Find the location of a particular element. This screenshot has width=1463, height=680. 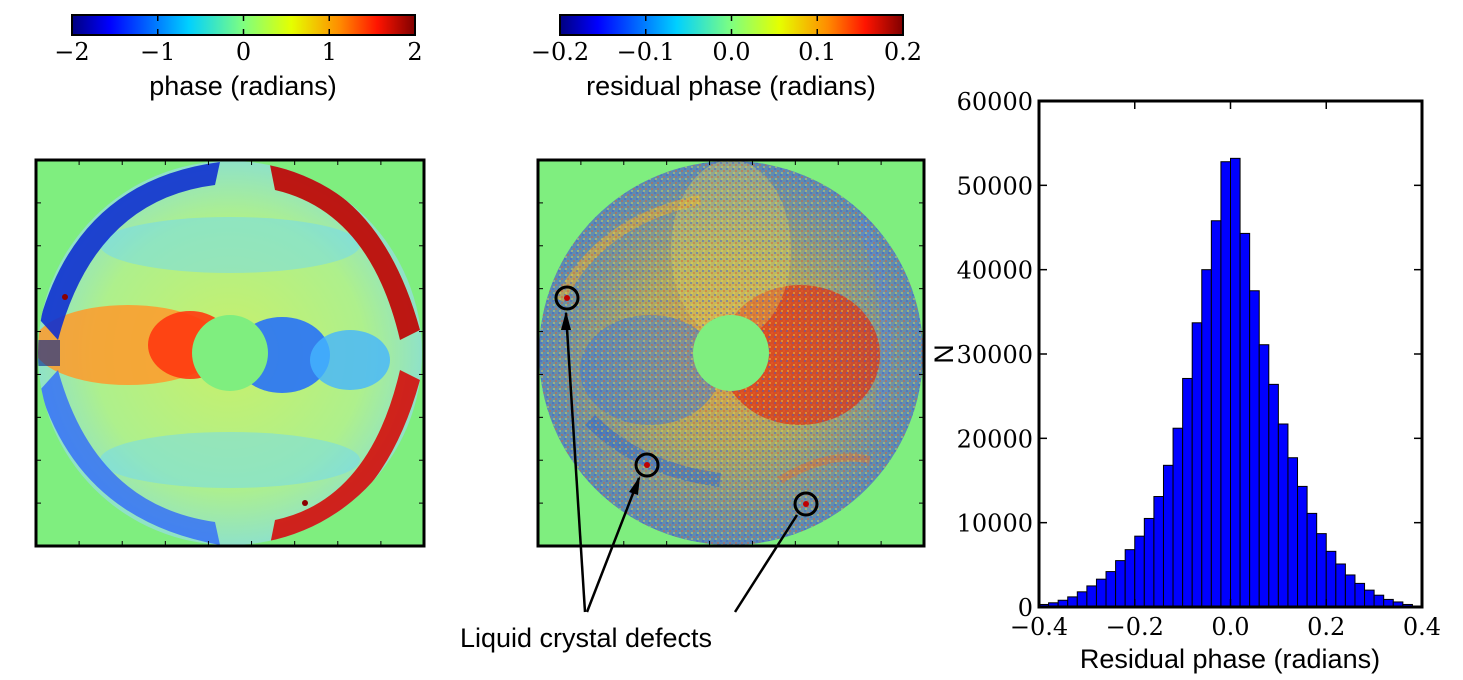

colorbar-phase-label: phase (radians) is located at coordinates (243, 86).